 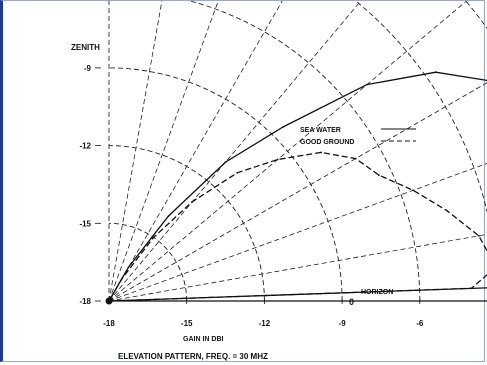 What do you see at coordinates (265, 323) in the screenshot?
I see `gain-tick-label: -12` at bounding box center [265, 323].